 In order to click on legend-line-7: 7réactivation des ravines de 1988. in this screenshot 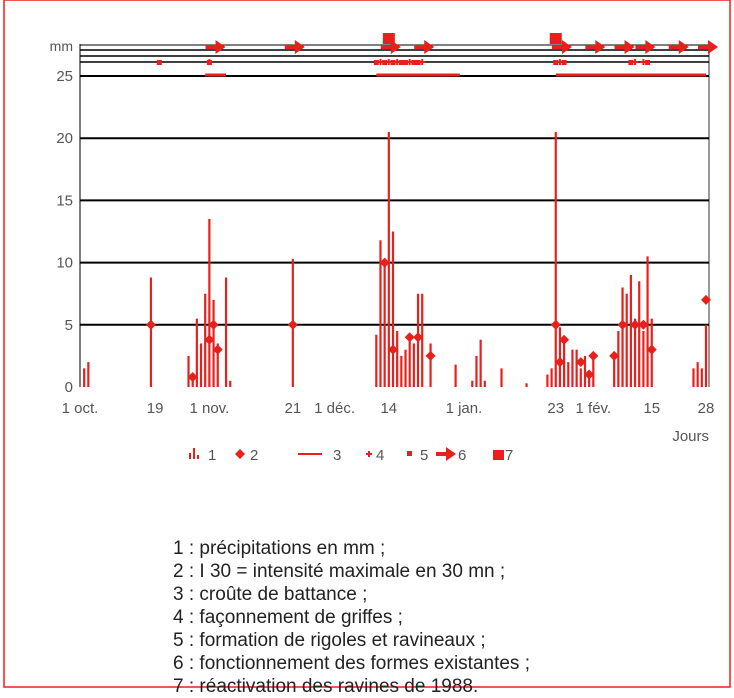, I will do `click(351, 686)`.